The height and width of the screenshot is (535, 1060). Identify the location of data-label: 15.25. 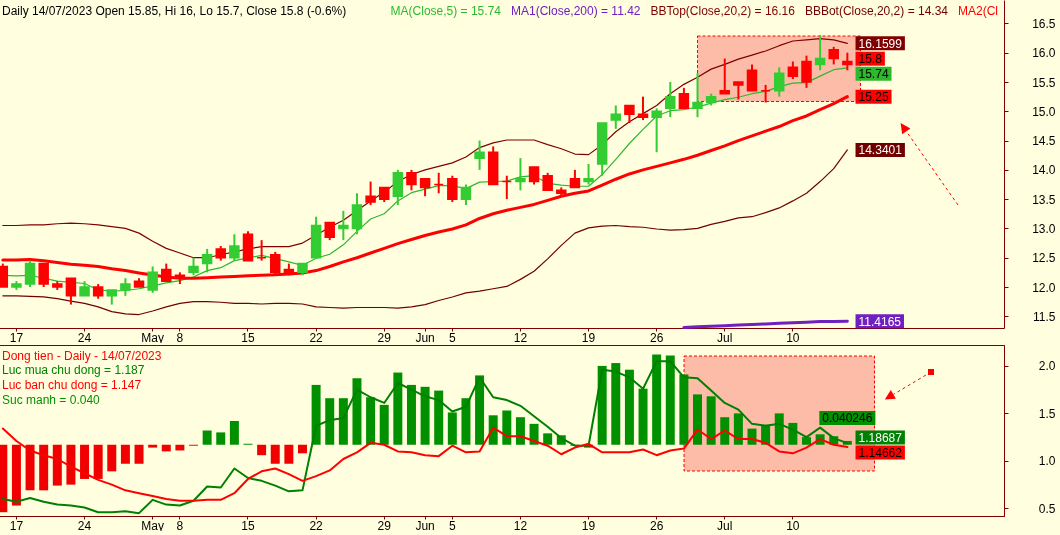
(873, 97).